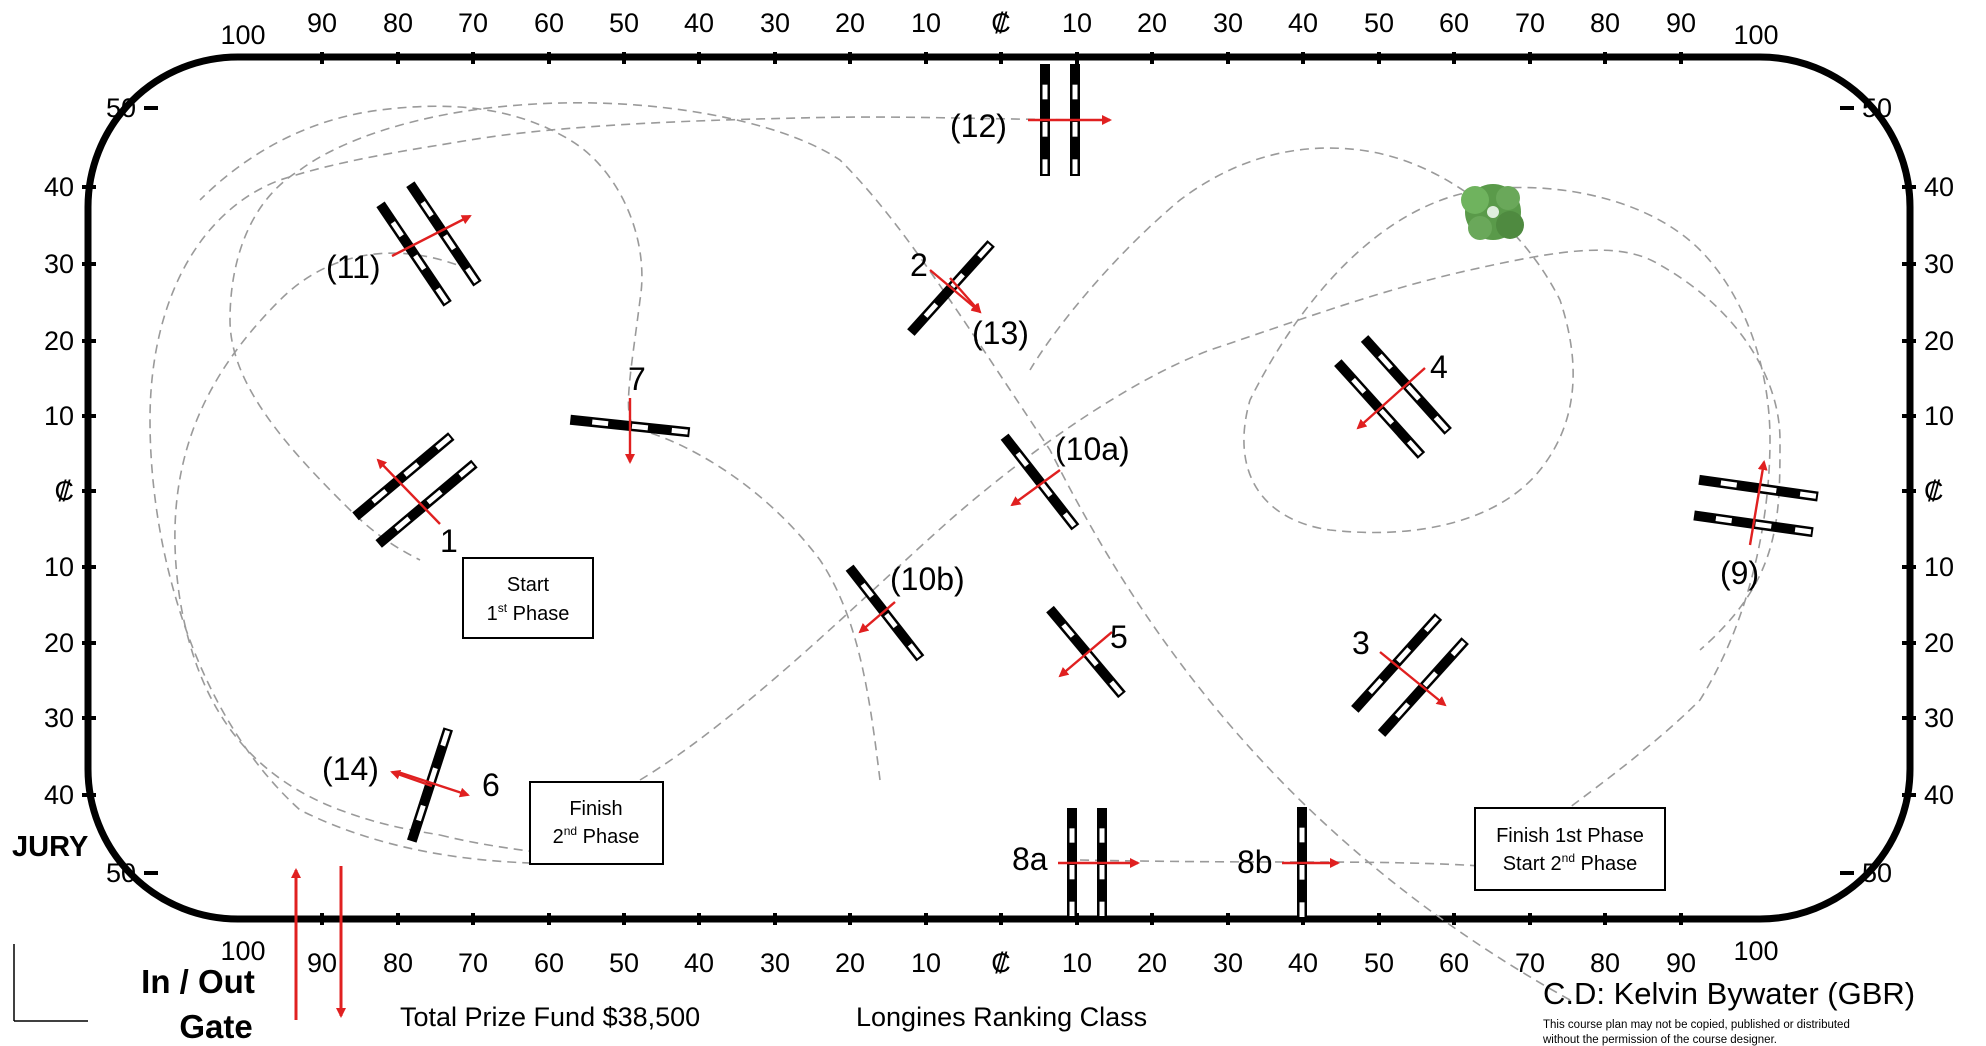  I want to click on fence-label-3: 3, so click(1361, 643).